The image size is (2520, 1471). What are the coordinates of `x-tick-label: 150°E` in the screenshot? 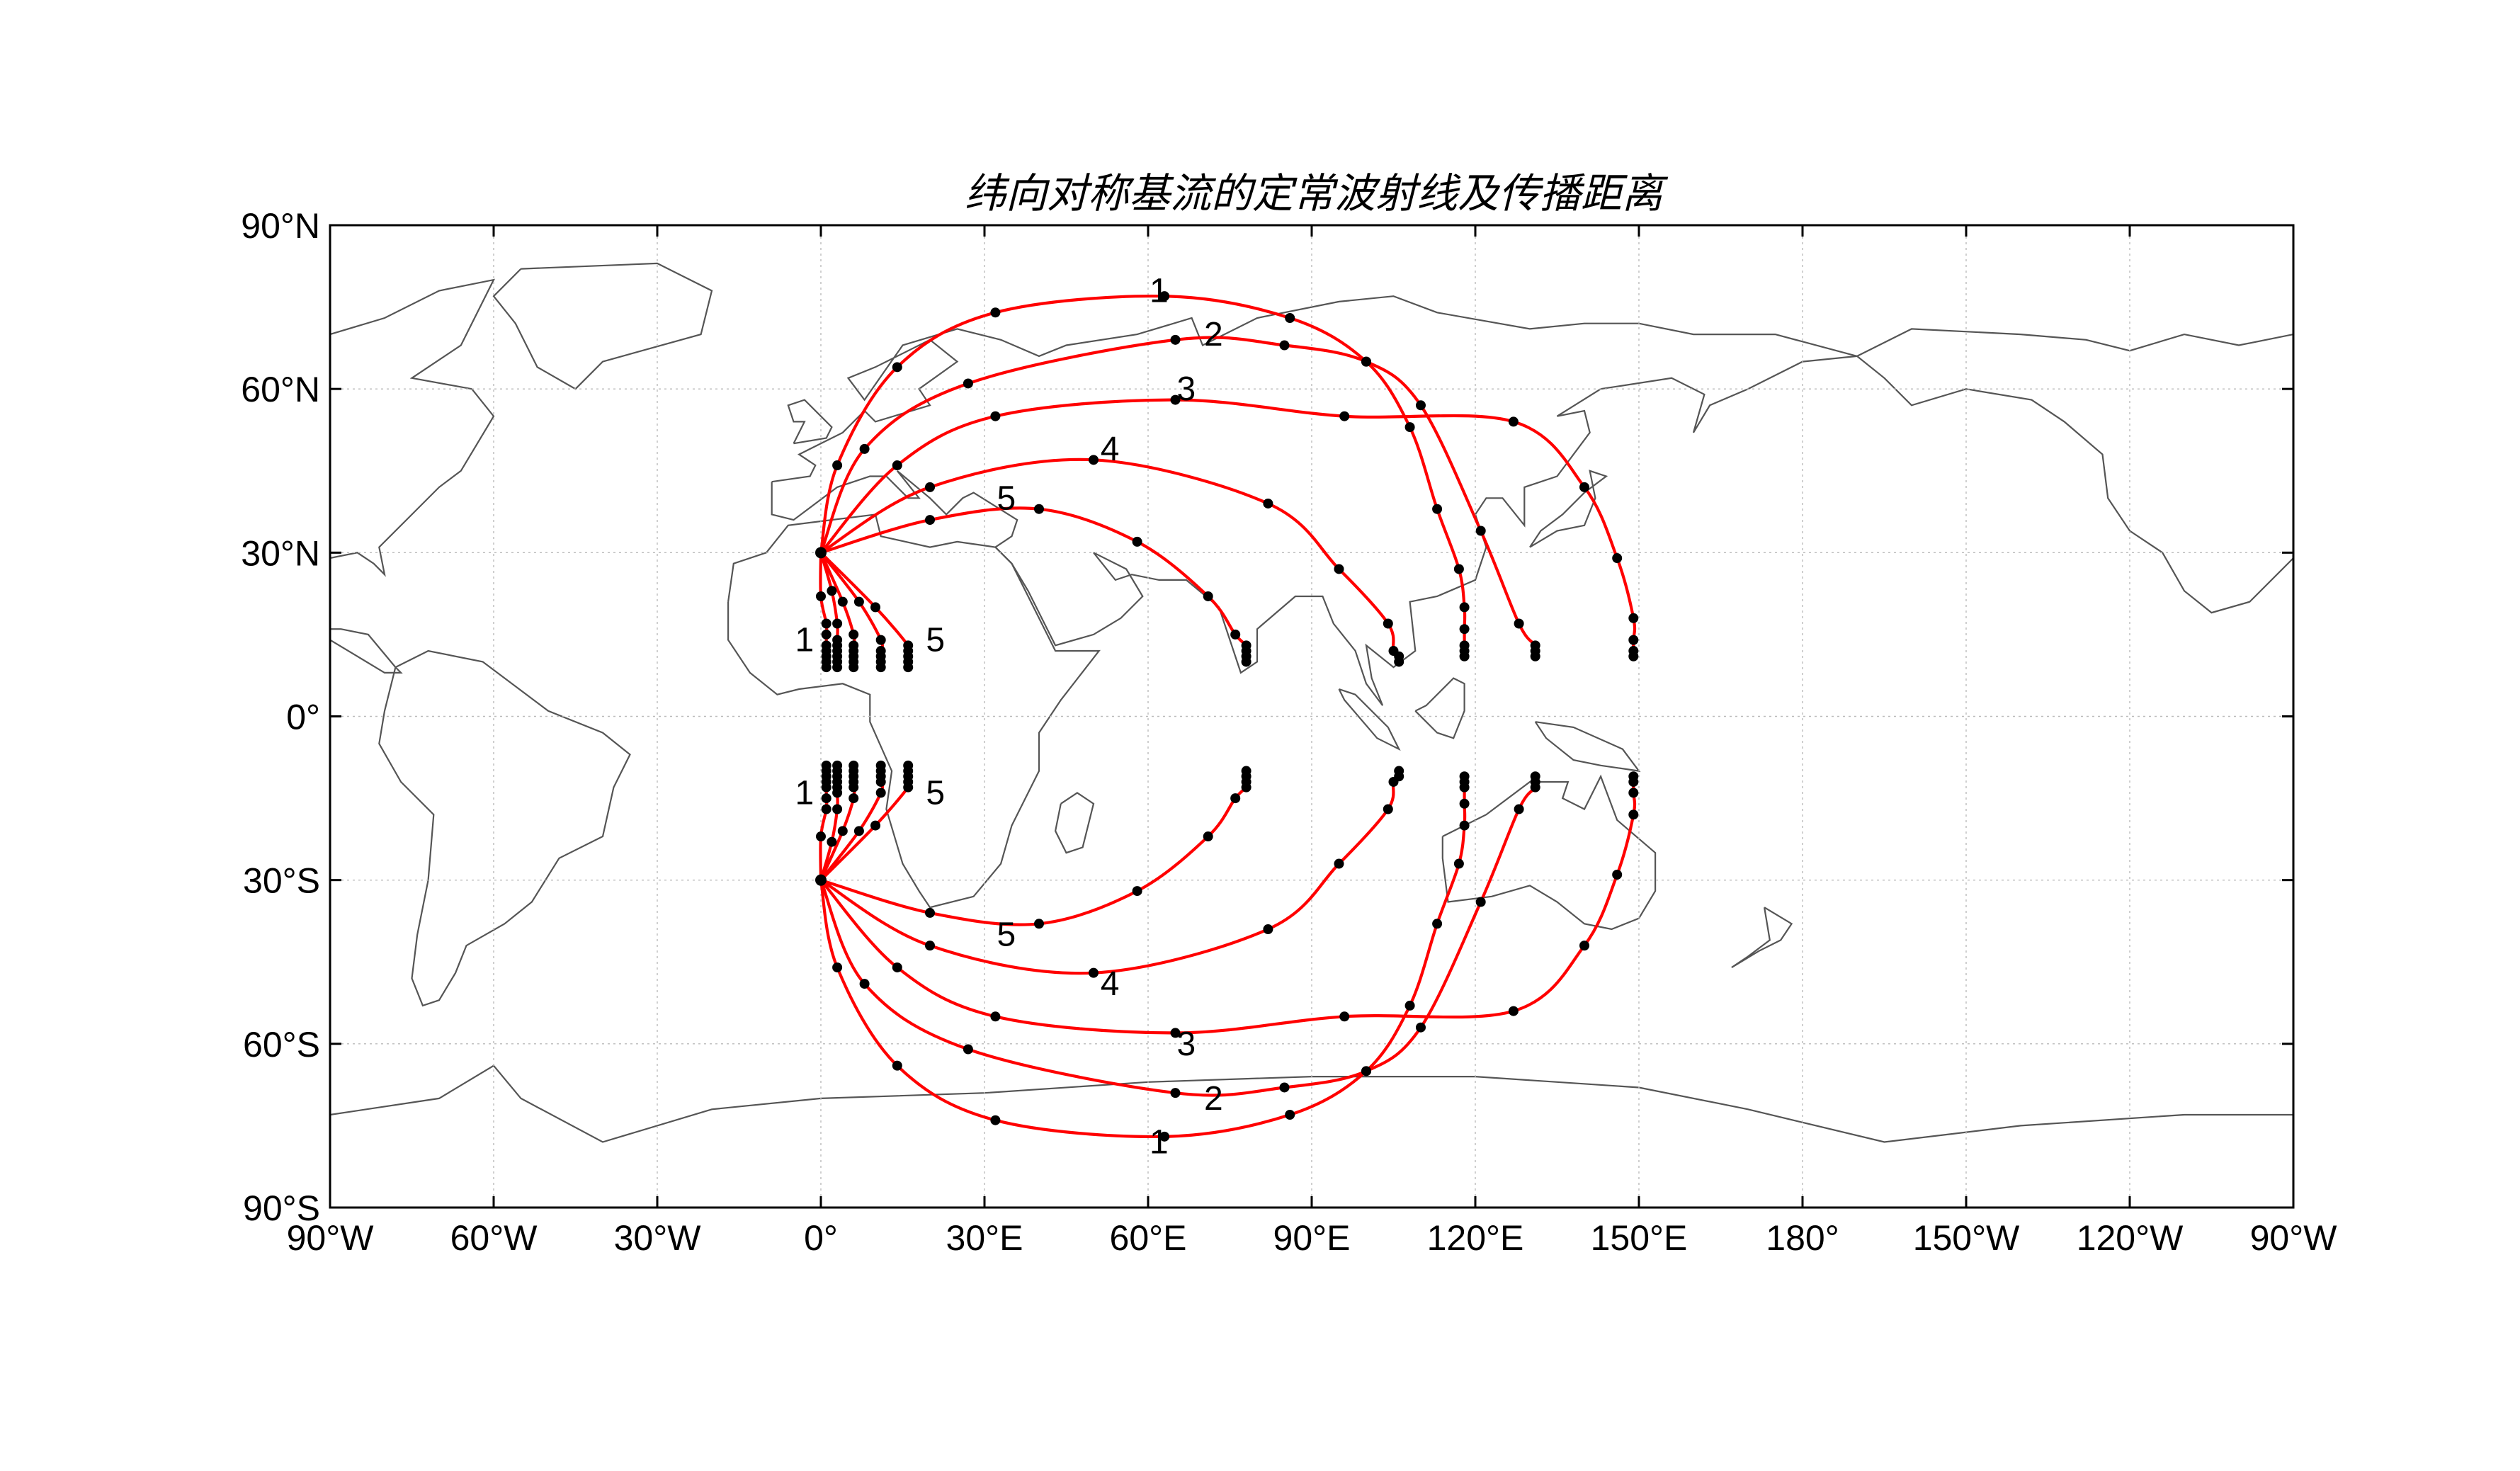 It's located at (1639, 1238).